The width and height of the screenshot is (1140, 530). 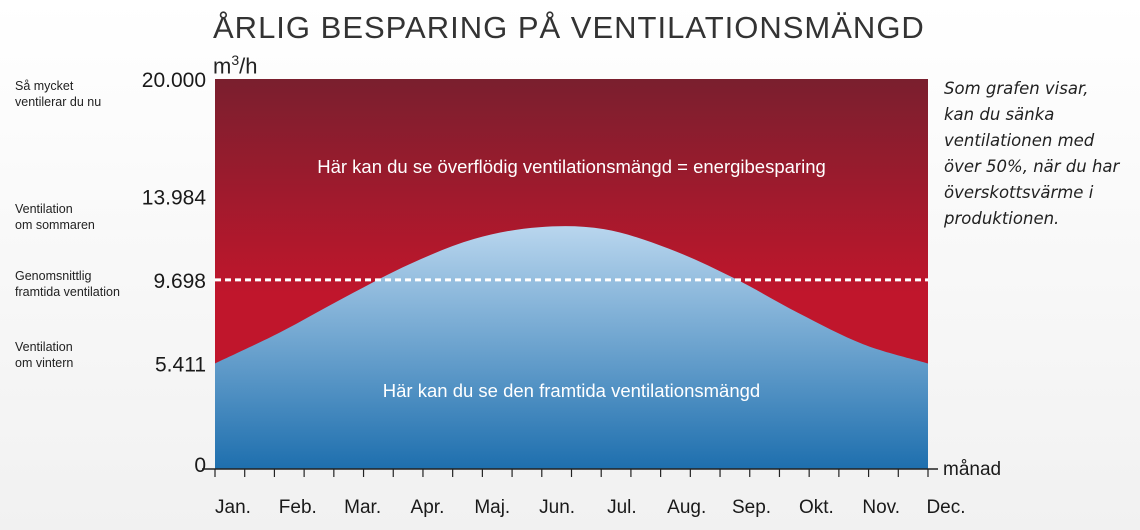 What do you see at coordinates (1002, 218) in the screenshot?
I see `note-line: produktionen.` at bounding box center [1002, 218].